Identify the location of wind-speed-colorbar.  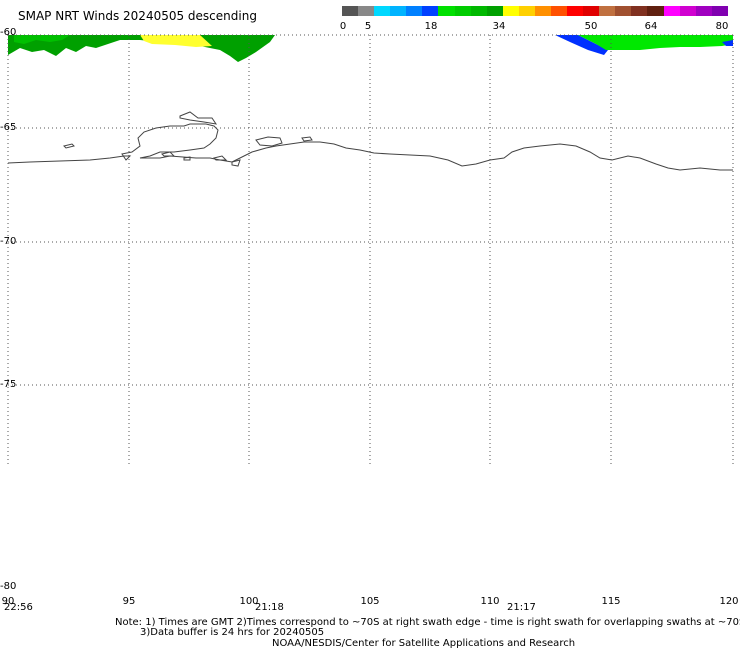
(535, 11).